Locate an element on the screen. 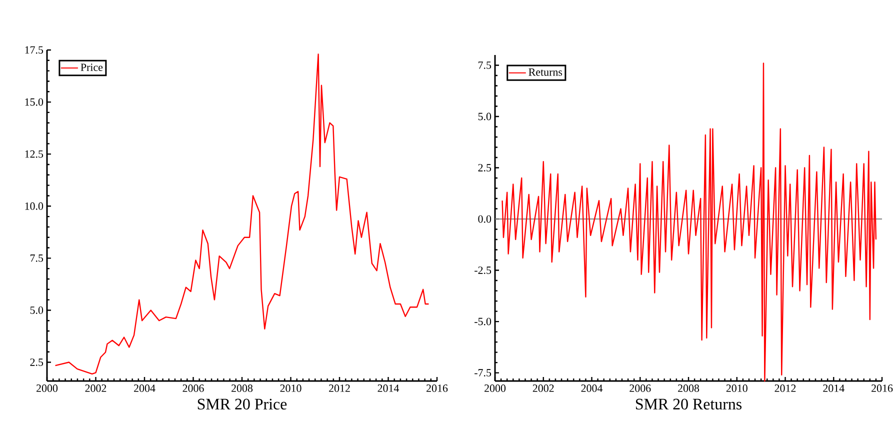 The width and height of the screenshot is (893, 429). x-axis-title: SMR 20 Price is located at coordinates (242, 404).